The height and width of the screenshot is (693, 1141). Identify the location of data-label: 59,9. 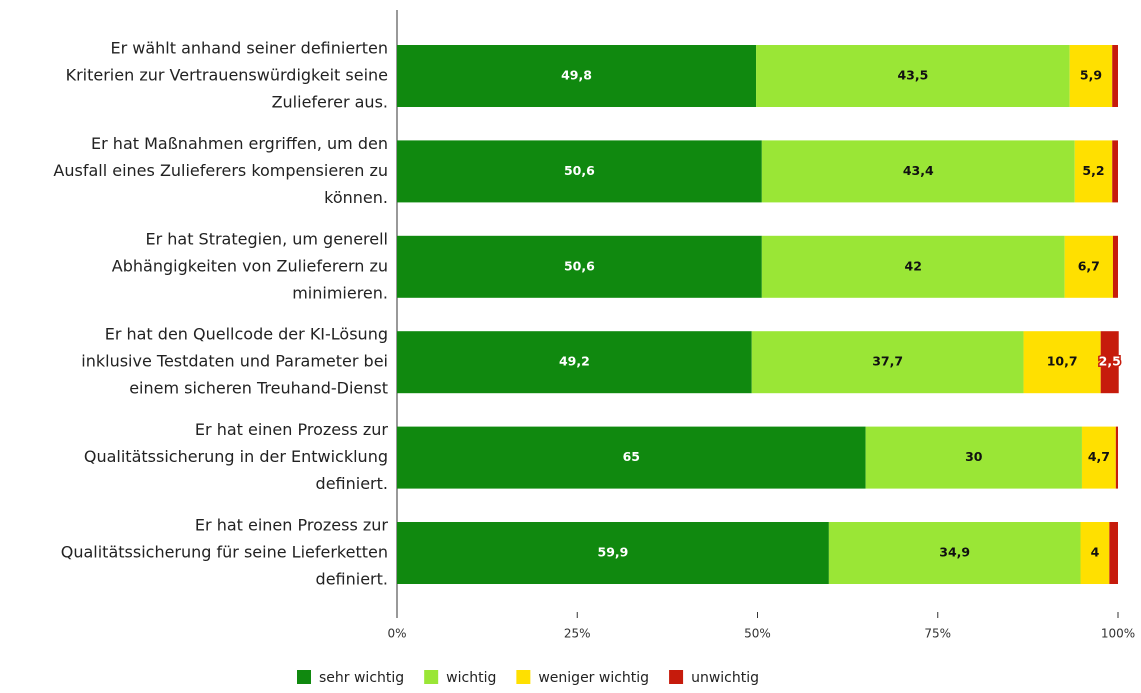
(613, 552).